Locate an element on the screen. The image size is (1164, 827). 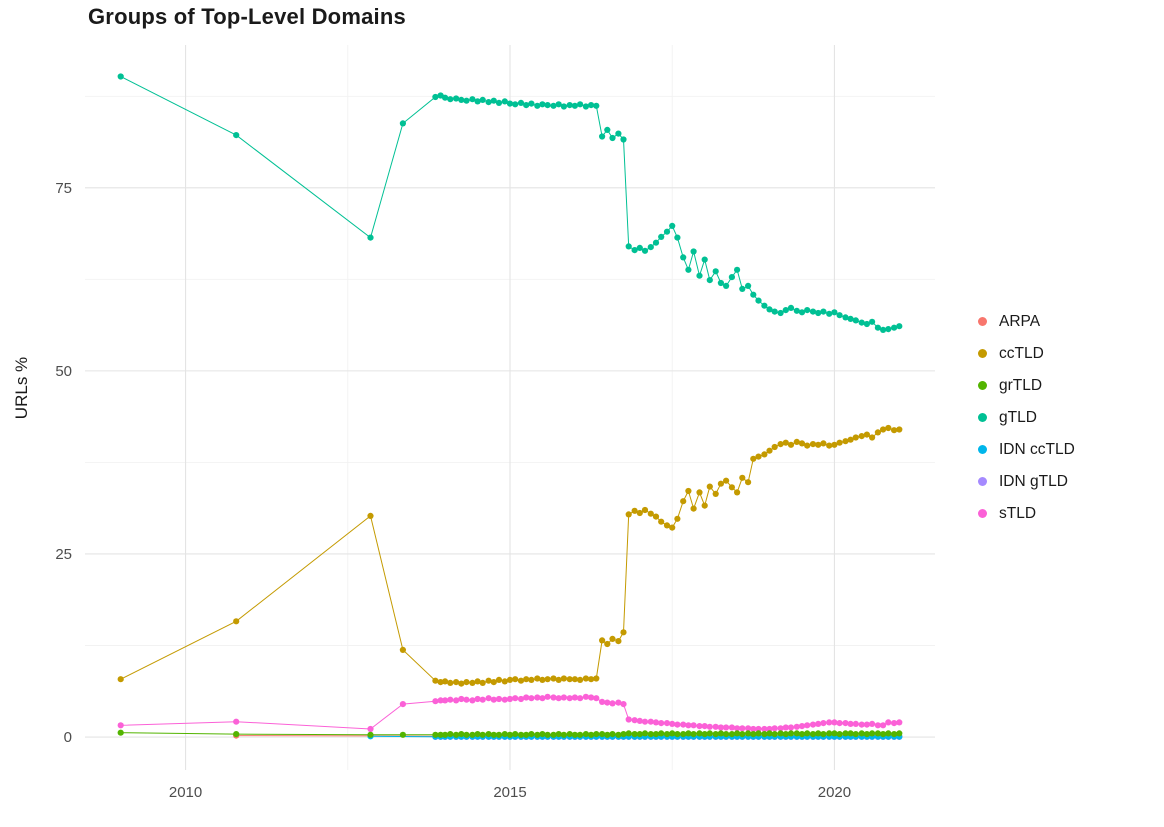
legend-dot-arpa is located at coordinates (982, 321).